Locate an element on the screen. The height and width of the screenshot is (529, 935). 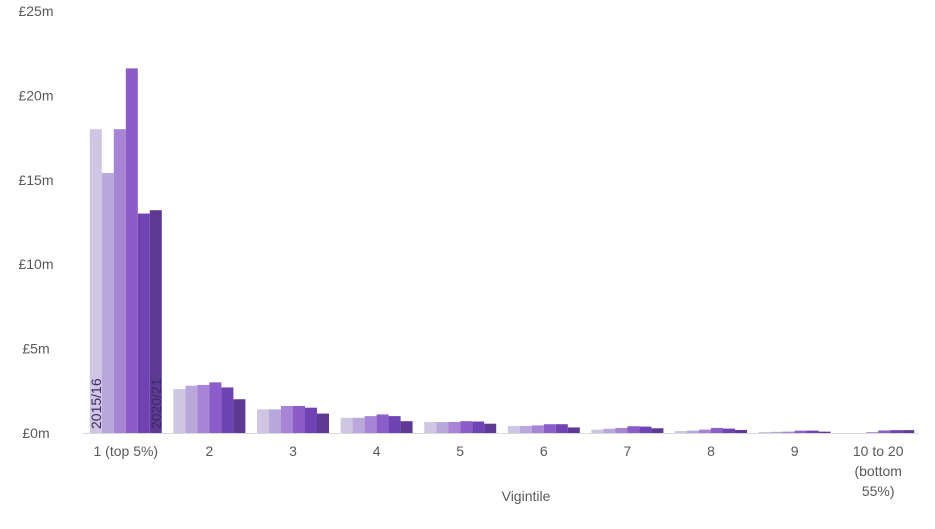
x-tick-label: 4 is located at coordinates (377, 451).